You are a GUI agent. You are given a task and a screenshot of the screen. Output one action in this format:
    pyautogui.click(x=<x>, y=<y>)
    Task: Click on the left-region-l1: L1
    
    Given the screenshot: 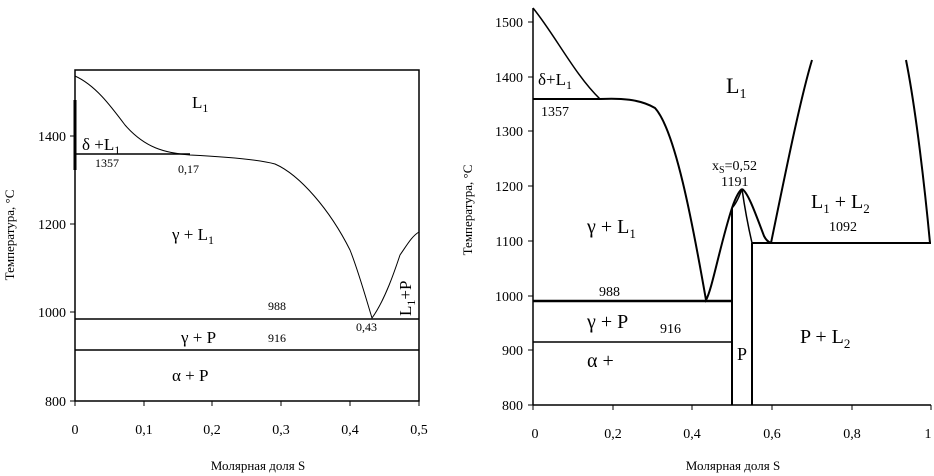 What is the action you would take?
    pyautogui.click(x=200, y=104)
    